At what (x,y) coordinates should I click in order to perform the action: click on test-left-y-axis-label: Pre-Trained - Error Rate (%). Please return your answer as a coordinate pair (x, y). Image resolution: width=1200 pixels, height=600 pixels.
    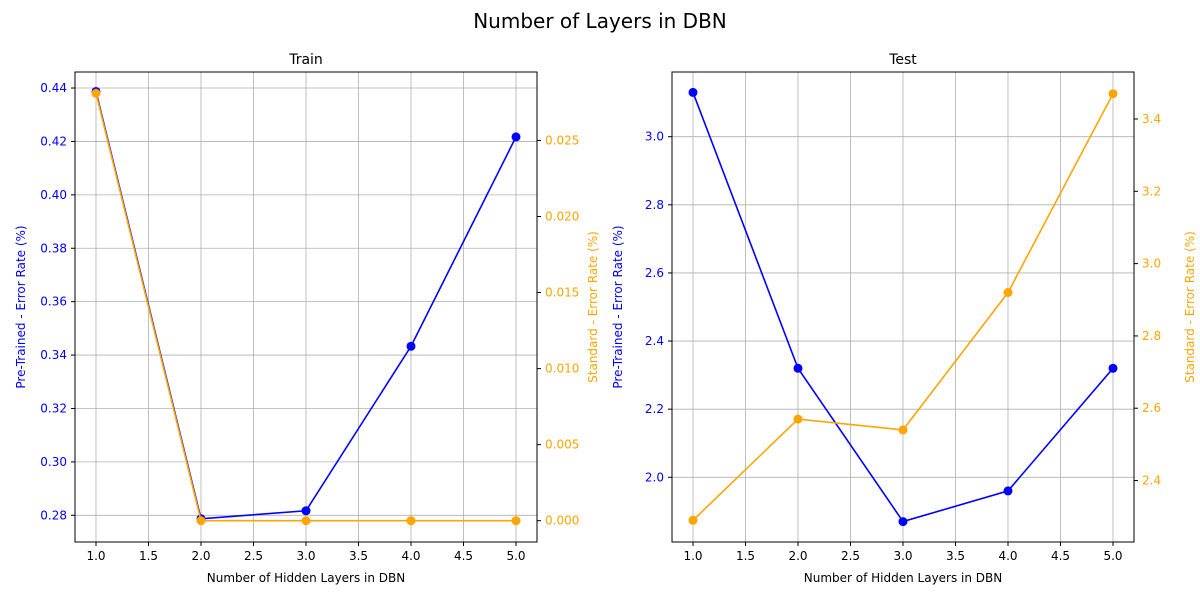
    Looking at the image, I should click on (618, 306).